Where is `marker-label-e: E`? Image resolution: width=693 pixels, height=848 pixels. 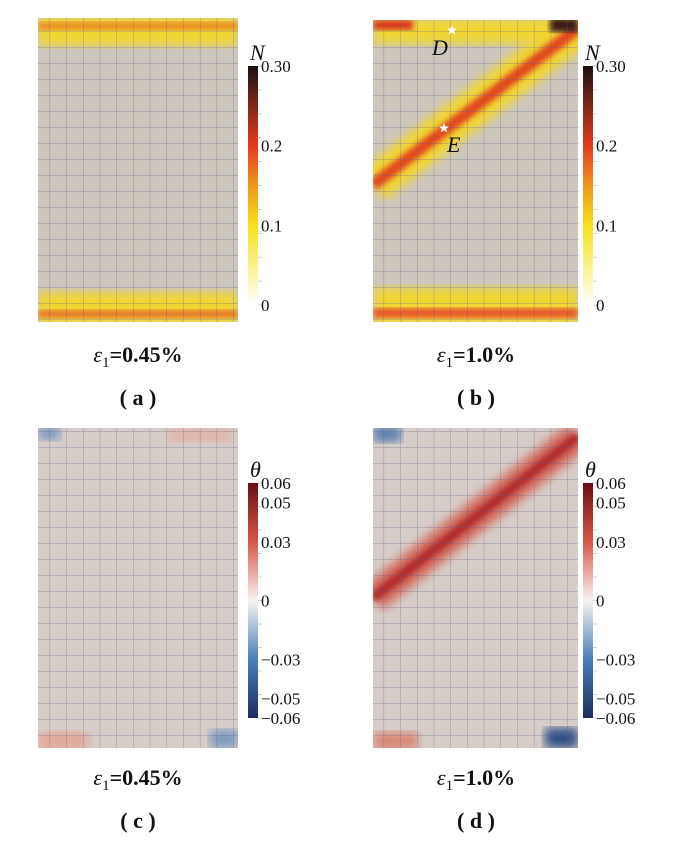 marker-label-e: E is located at coordinates (453, 144).